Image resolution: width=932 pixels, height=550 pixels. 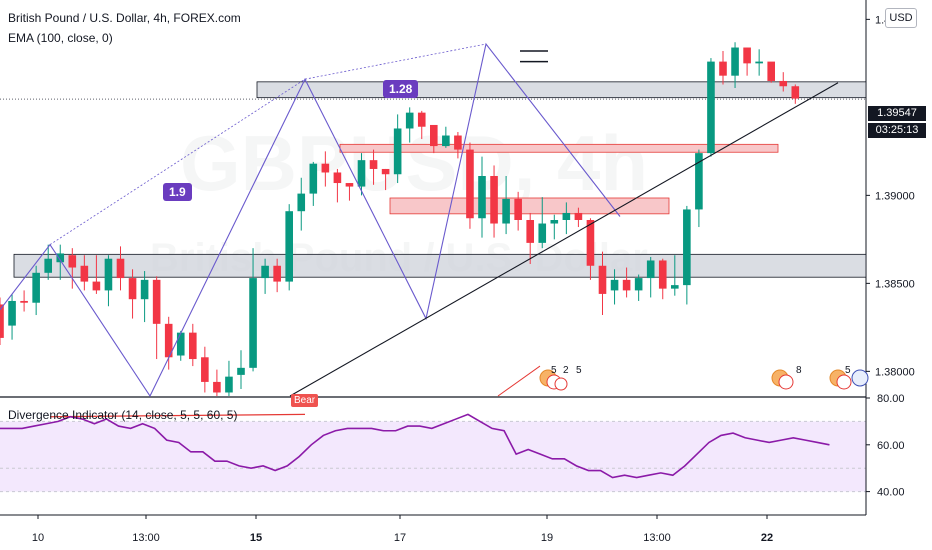 What do you see at coordinates (60, 38) in the screenshot?
I see `ema-legend: EMA (100, close, 0)` at bounding box center [60, 38].